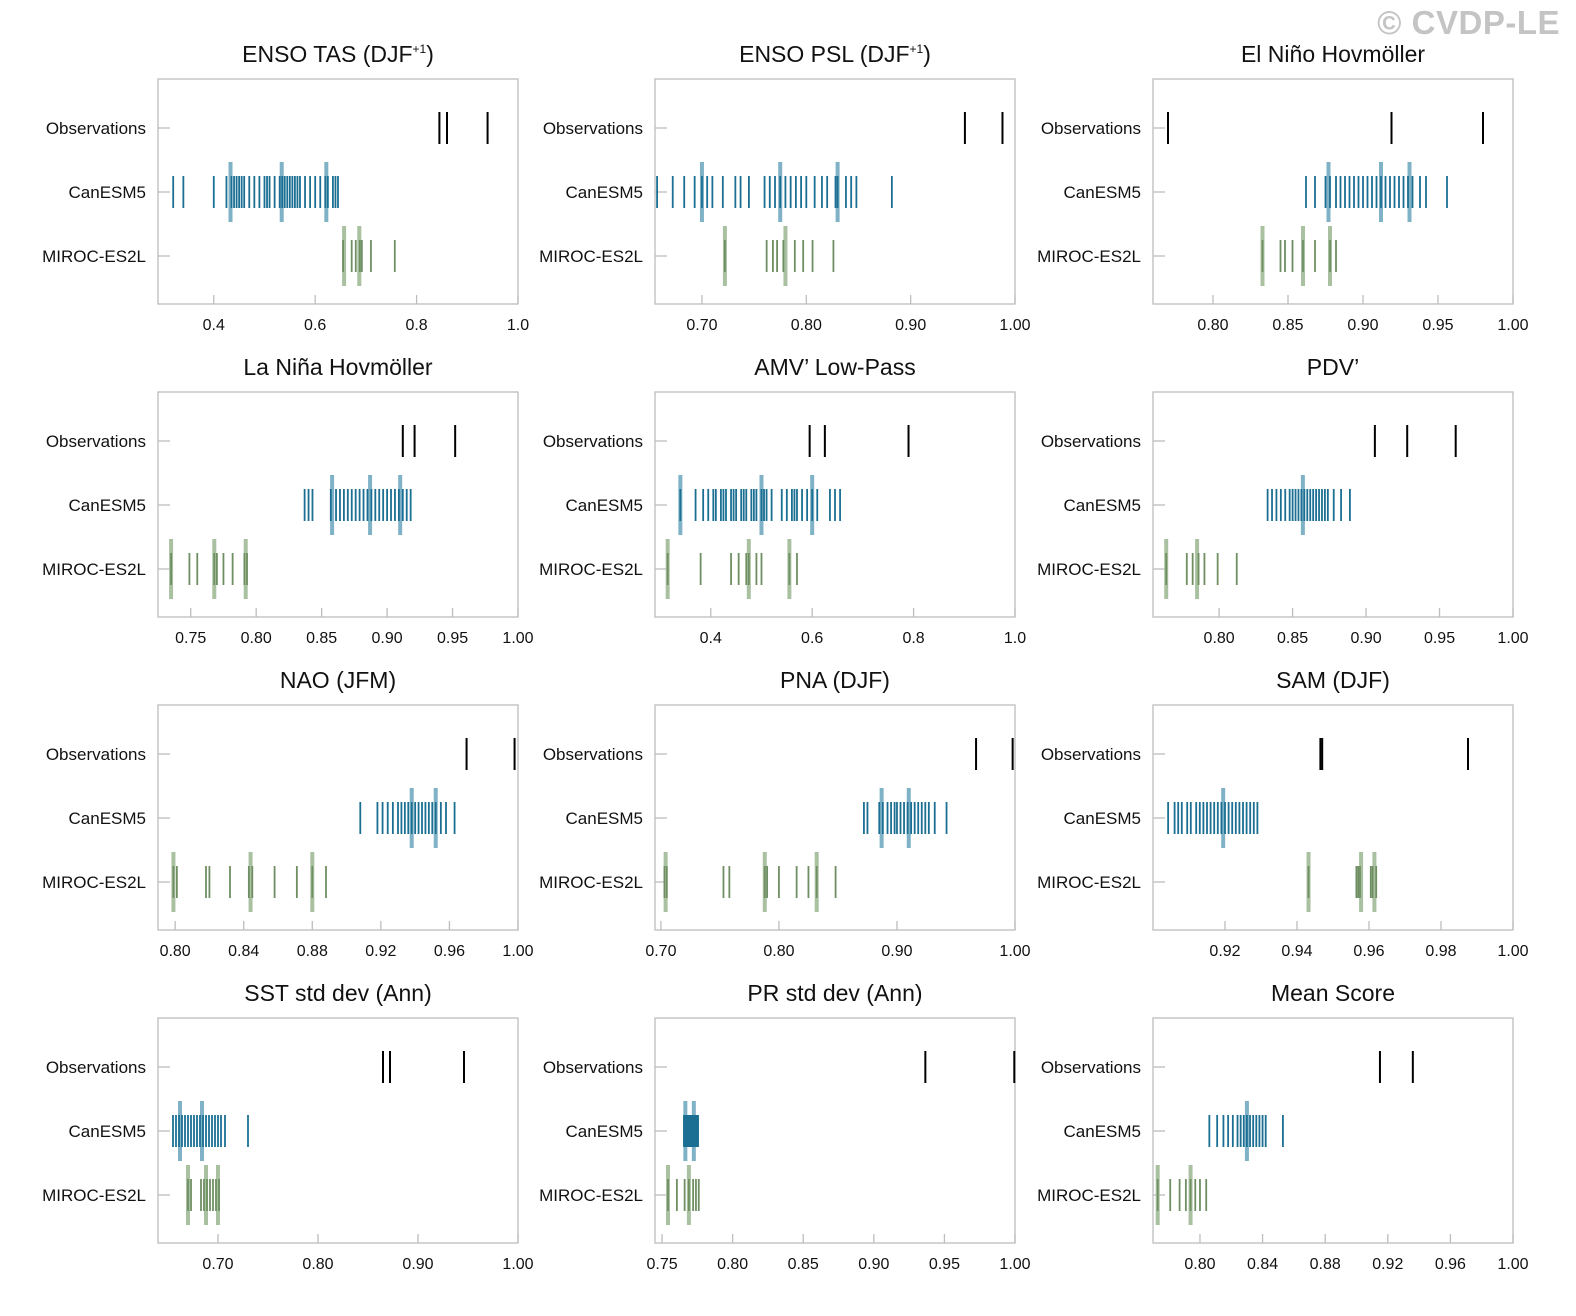  I want to click on panel-title: PNA (DJF), so click(835, 680).